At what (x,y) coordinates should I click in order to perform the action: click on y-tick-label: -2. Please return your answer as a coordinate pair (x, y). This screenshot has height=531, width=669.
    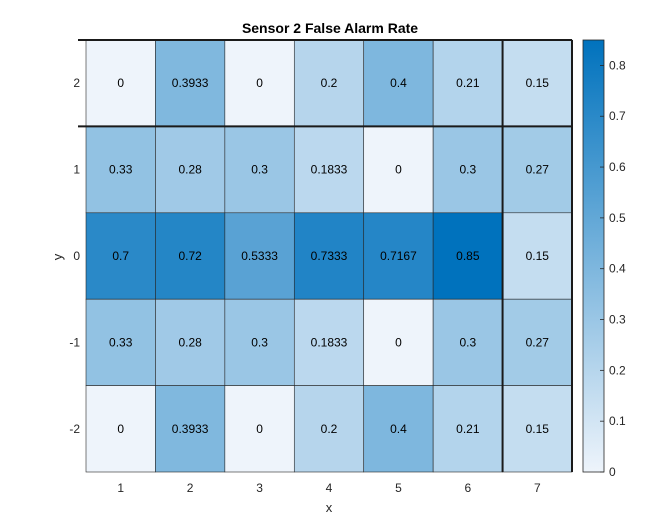
    Looking at the image, I should click on (74, 429).